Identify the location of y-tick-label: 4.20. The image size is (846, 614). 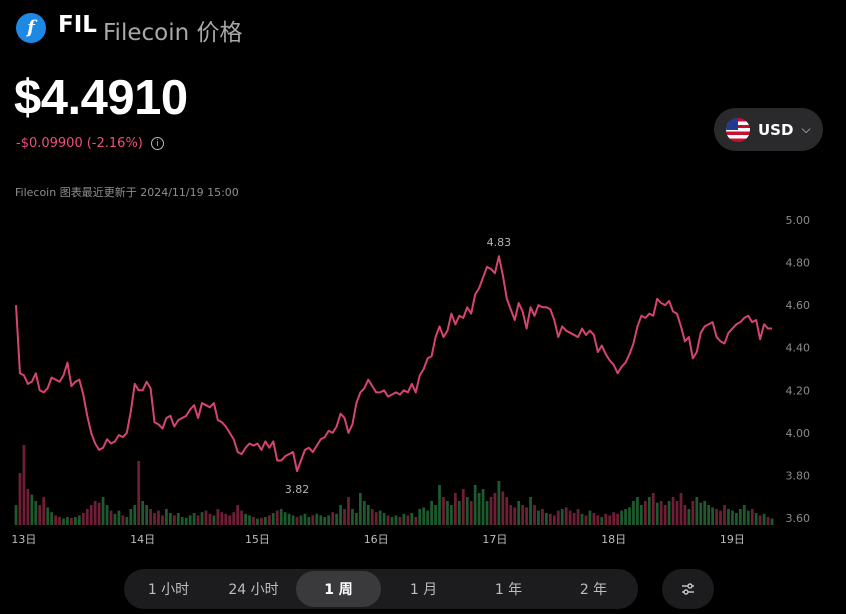
(798, 390).